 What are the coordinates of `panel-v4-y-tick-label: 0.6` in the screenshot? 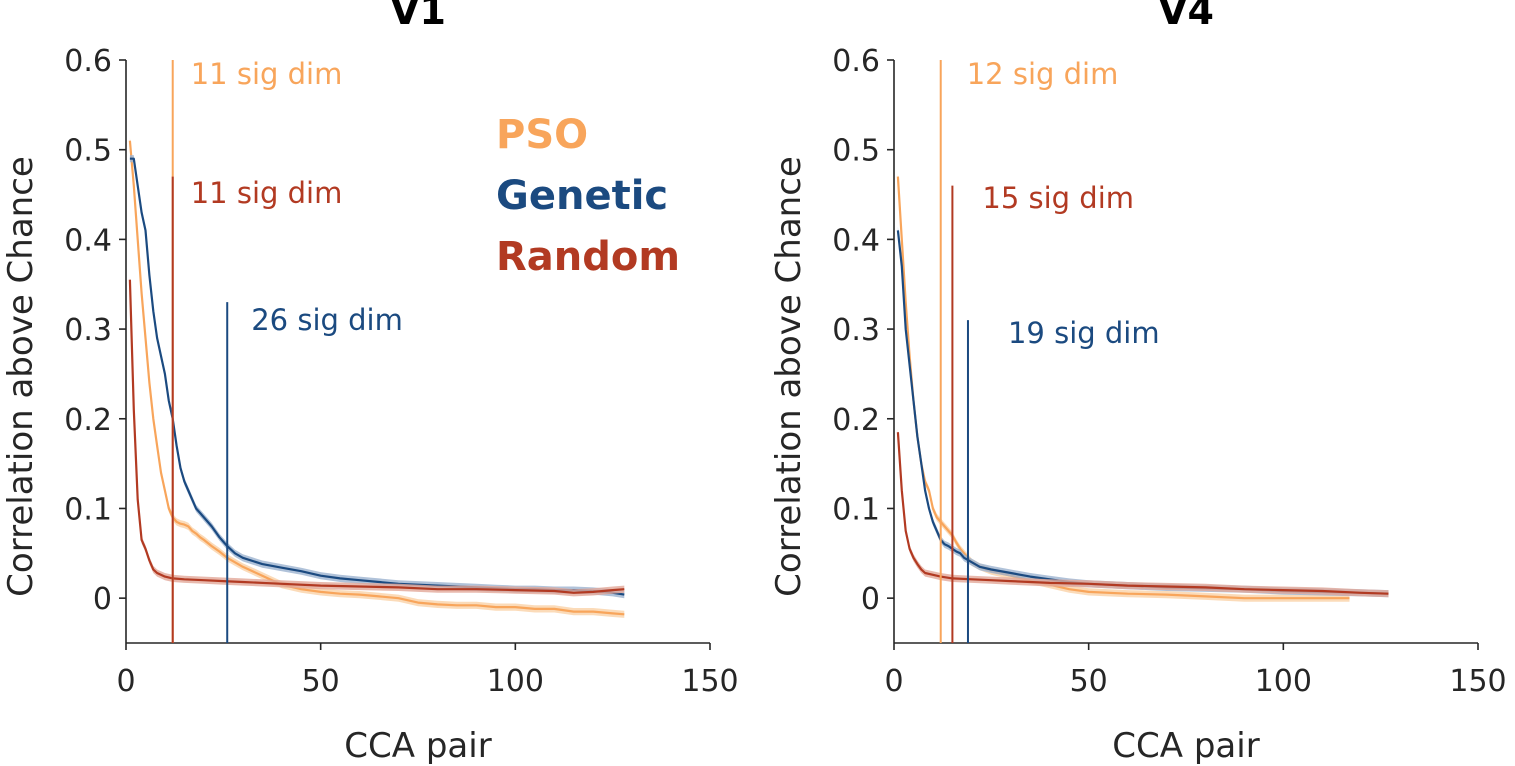 It's located at (856, 61).